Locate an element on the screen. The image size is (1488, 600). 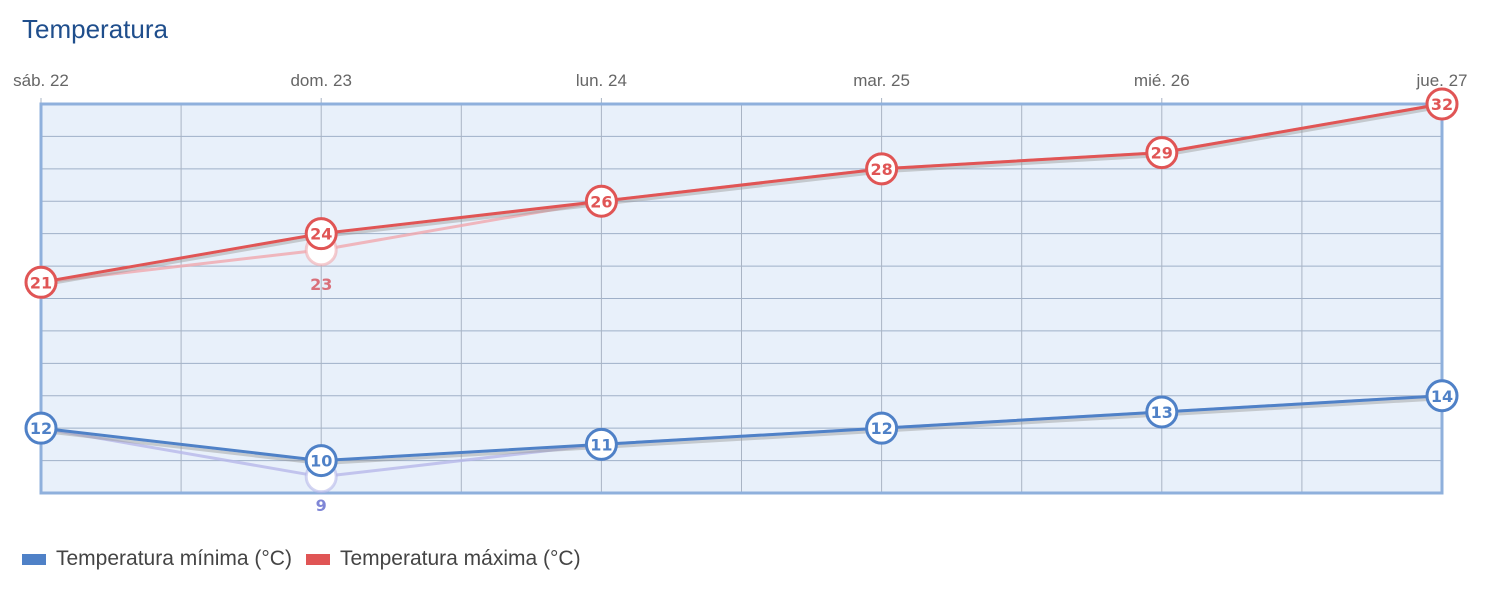
series-point: 28 is located at coordinates (882, 169).